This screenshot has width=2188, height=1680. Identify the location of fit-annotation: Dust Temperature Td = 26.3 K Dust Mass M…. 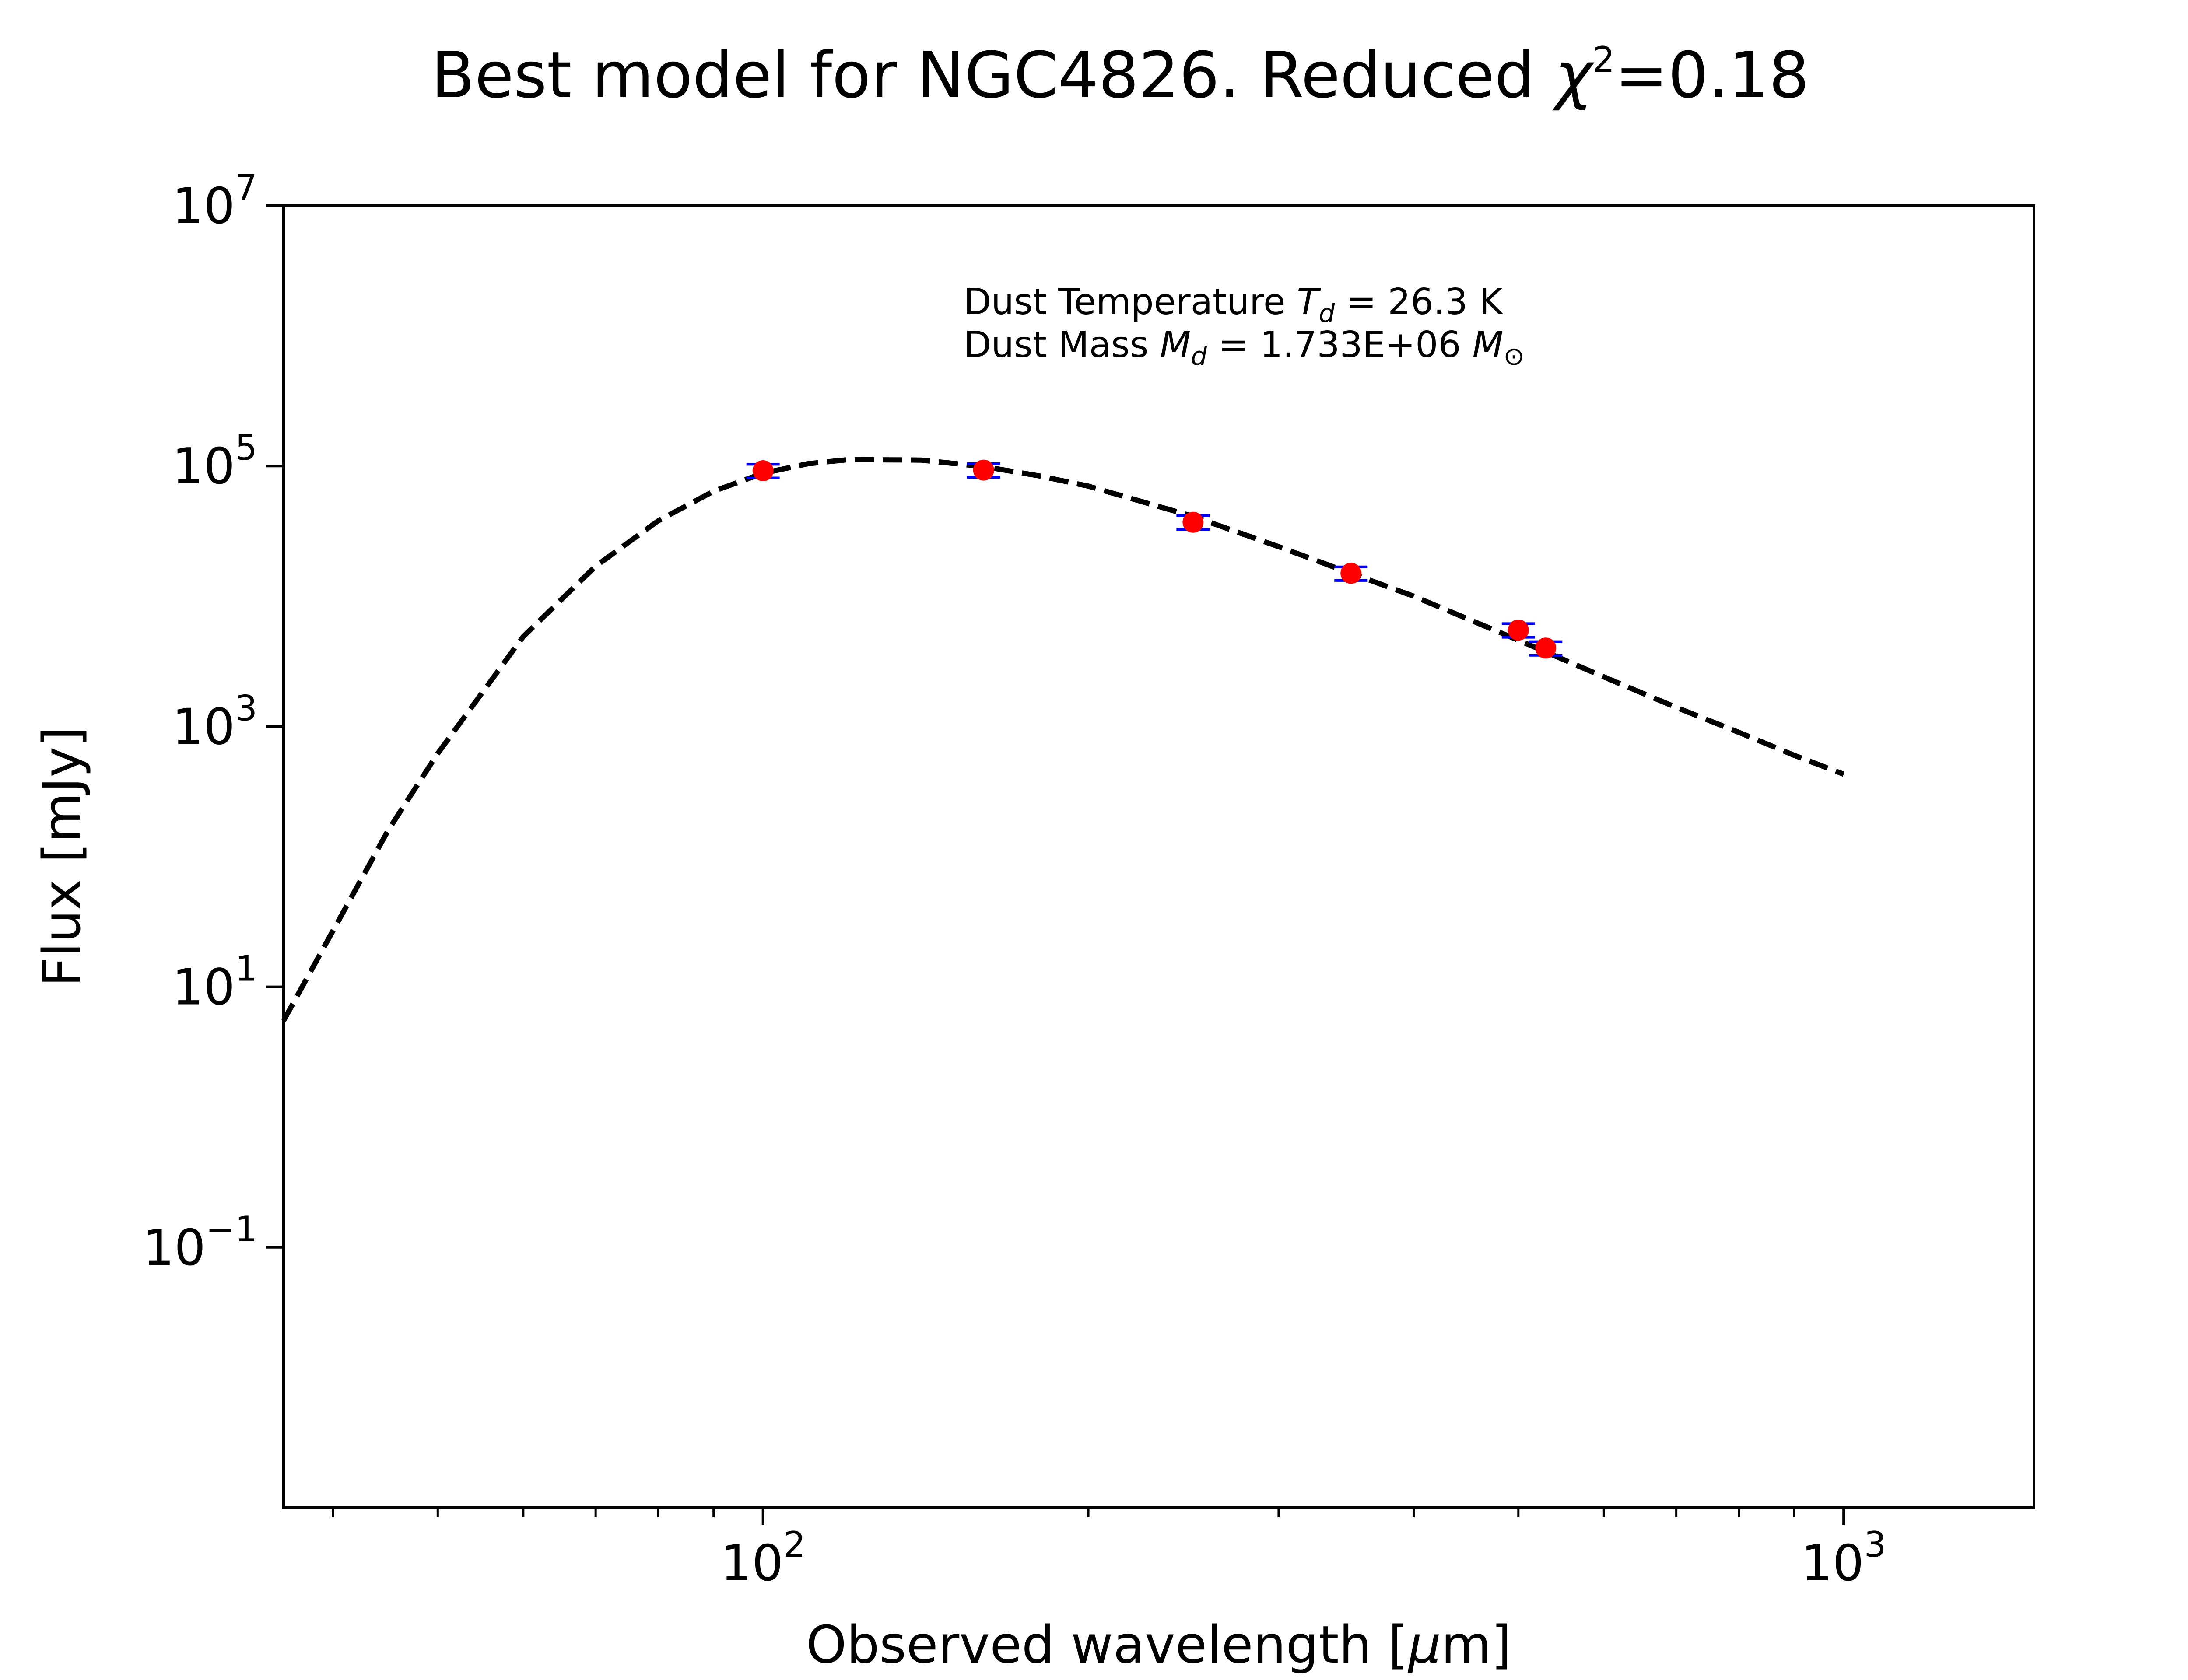
(1244, 326).